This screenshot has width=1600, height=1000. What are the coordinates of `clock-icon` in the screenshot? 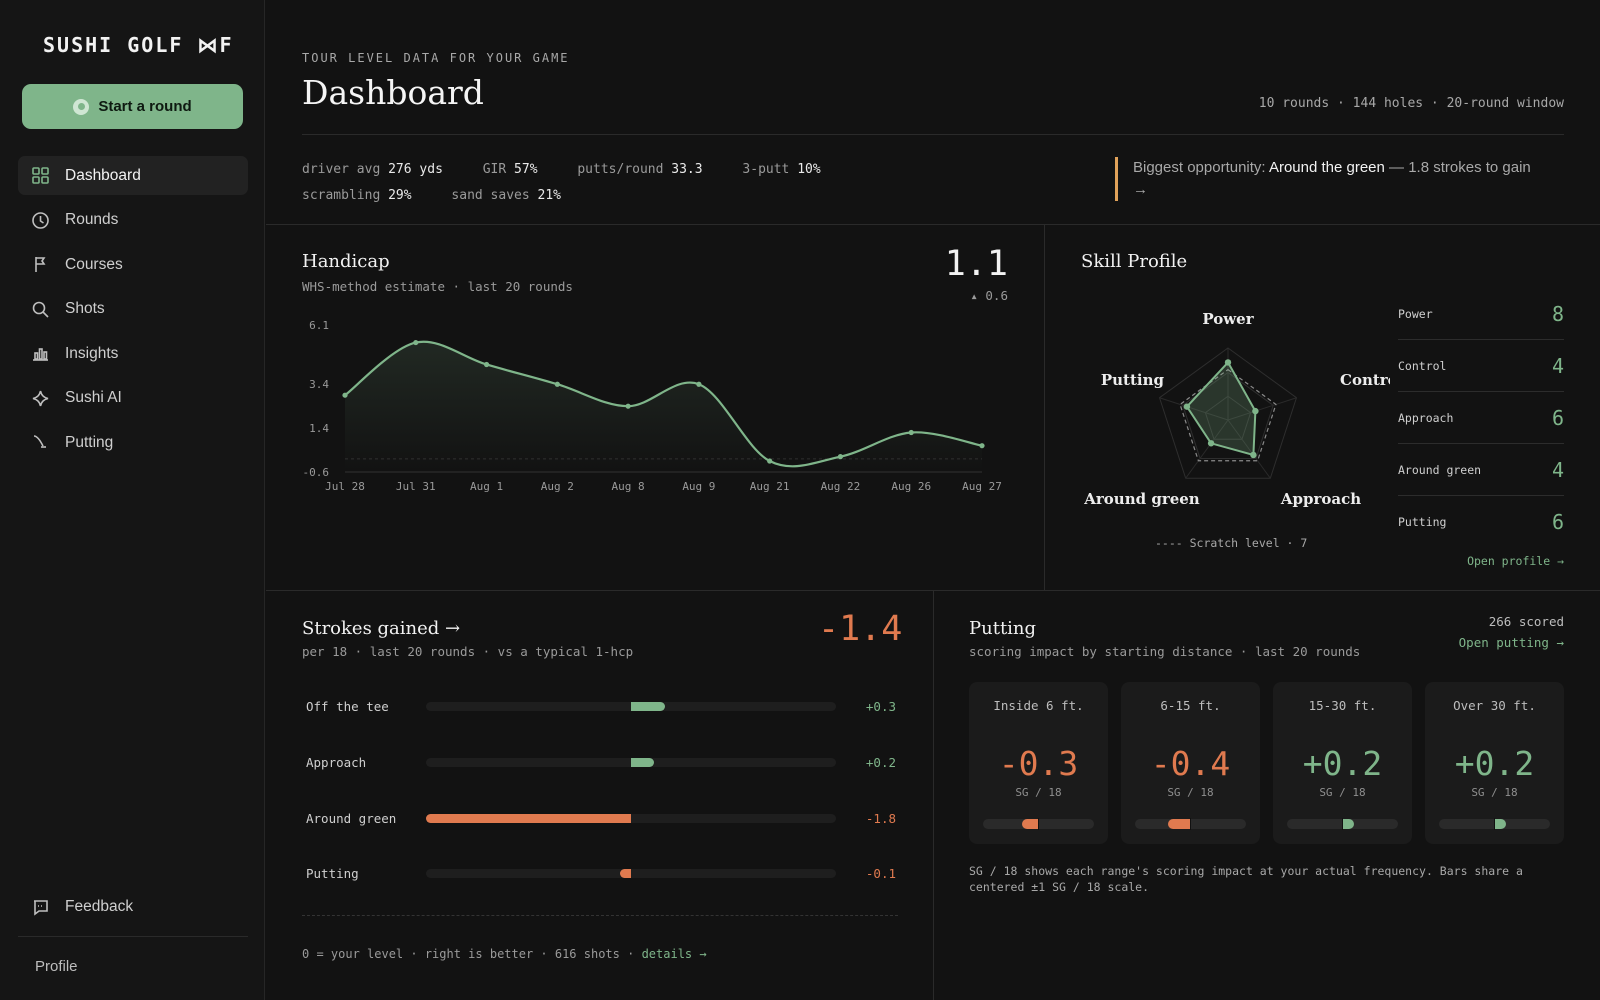 It's located at (40, 220).